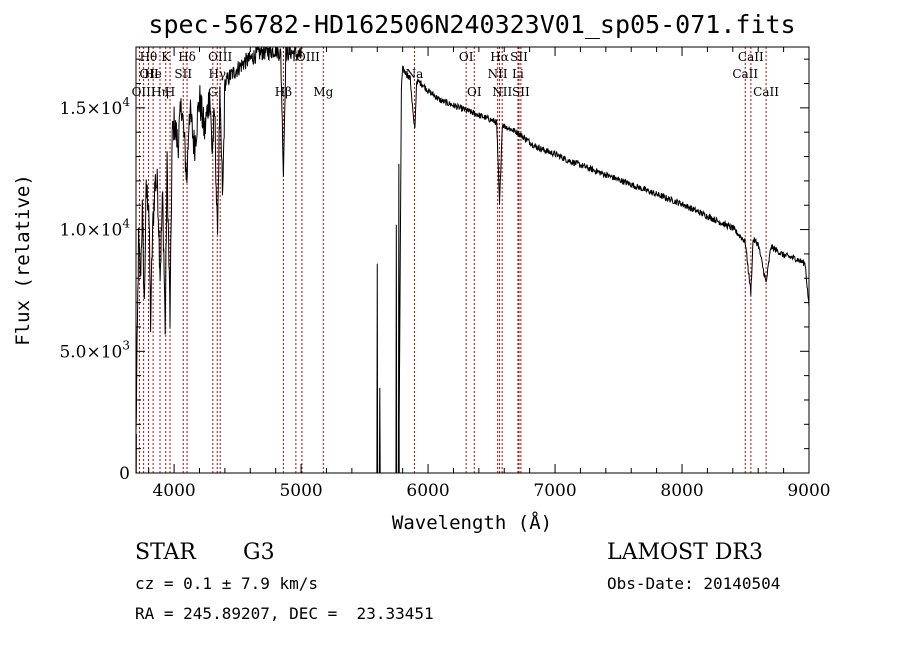 This screenshot has height=649, width=900. I want to click on redshift-info: cz = 0.1 ± 7.9 km/s, so click(227, 583).